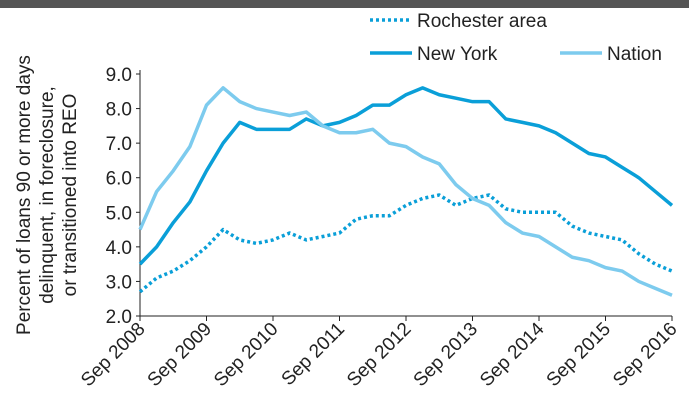 This screenshot has width=689, height=414. I want to click on y-tick-label: 7.0, so click(119, 144).